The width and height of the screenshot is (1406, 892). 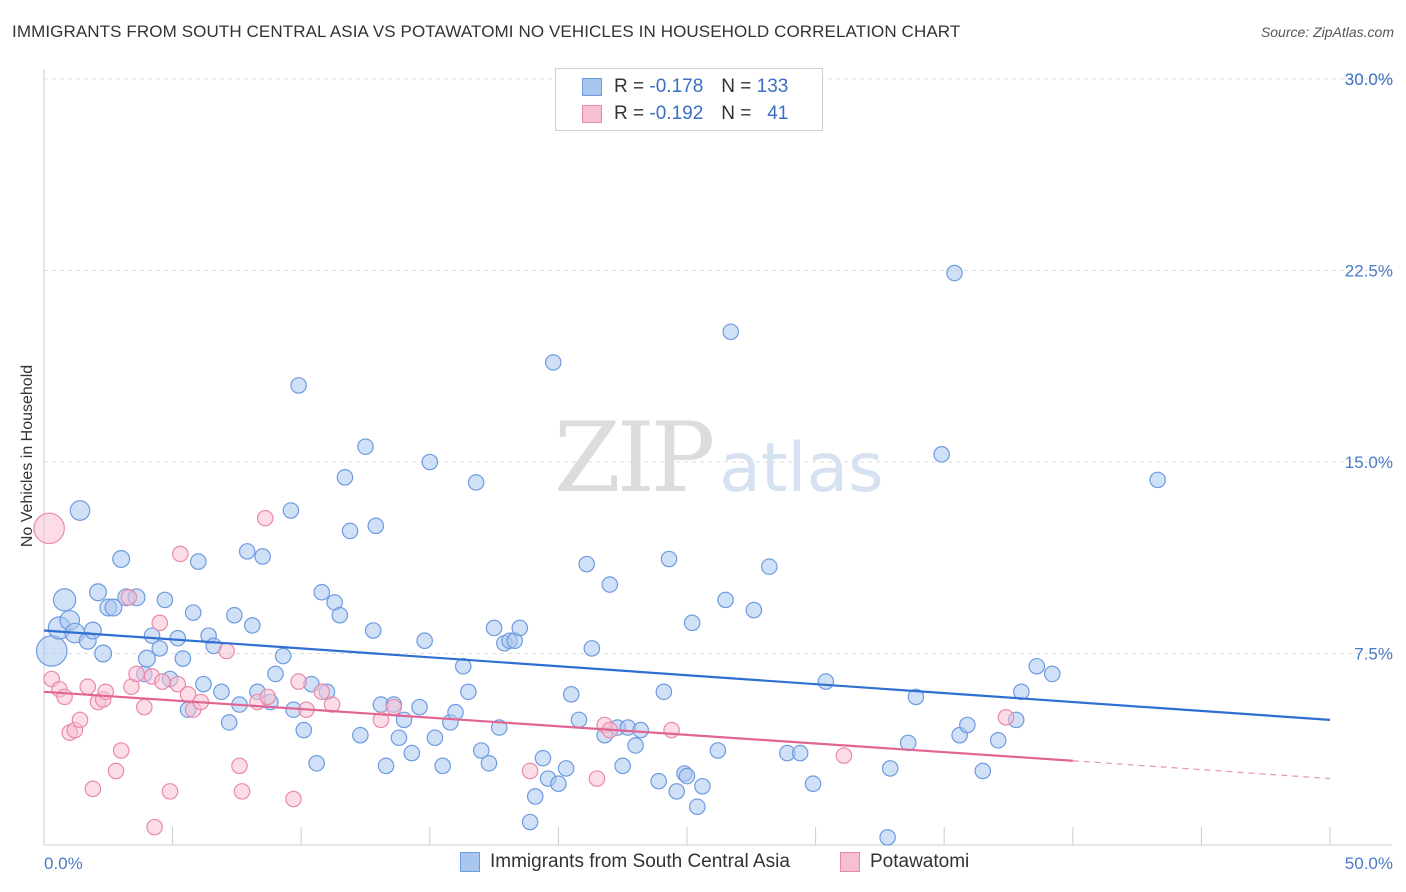 I want to click on trend-line-potawatomi, so click(x=558, y=726).